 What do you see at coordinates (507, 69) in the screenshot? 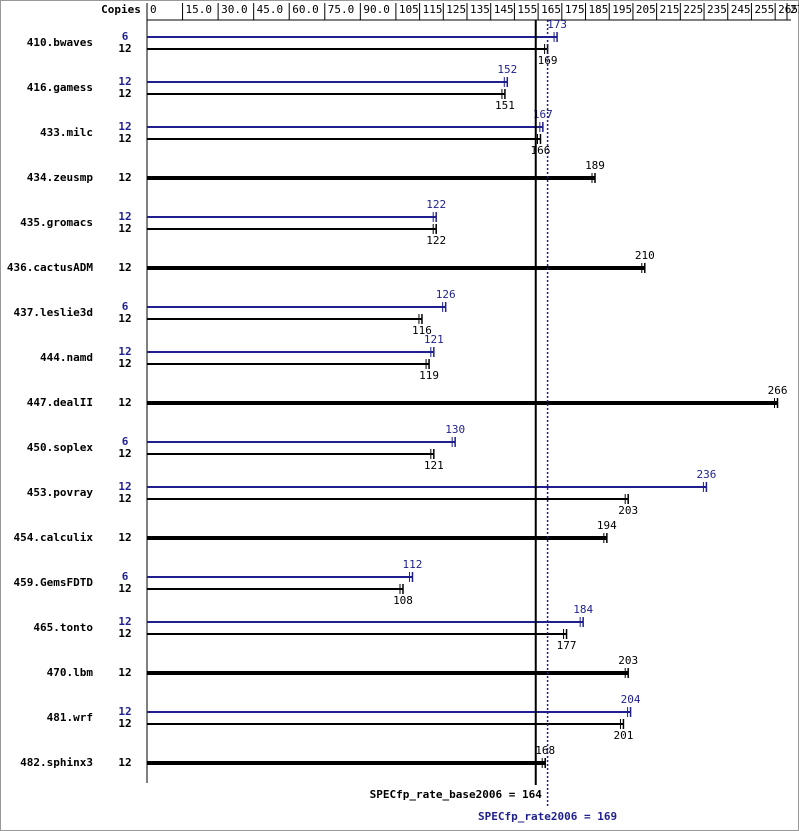
I see `value-label: 152` at bounding box center [507, 69].